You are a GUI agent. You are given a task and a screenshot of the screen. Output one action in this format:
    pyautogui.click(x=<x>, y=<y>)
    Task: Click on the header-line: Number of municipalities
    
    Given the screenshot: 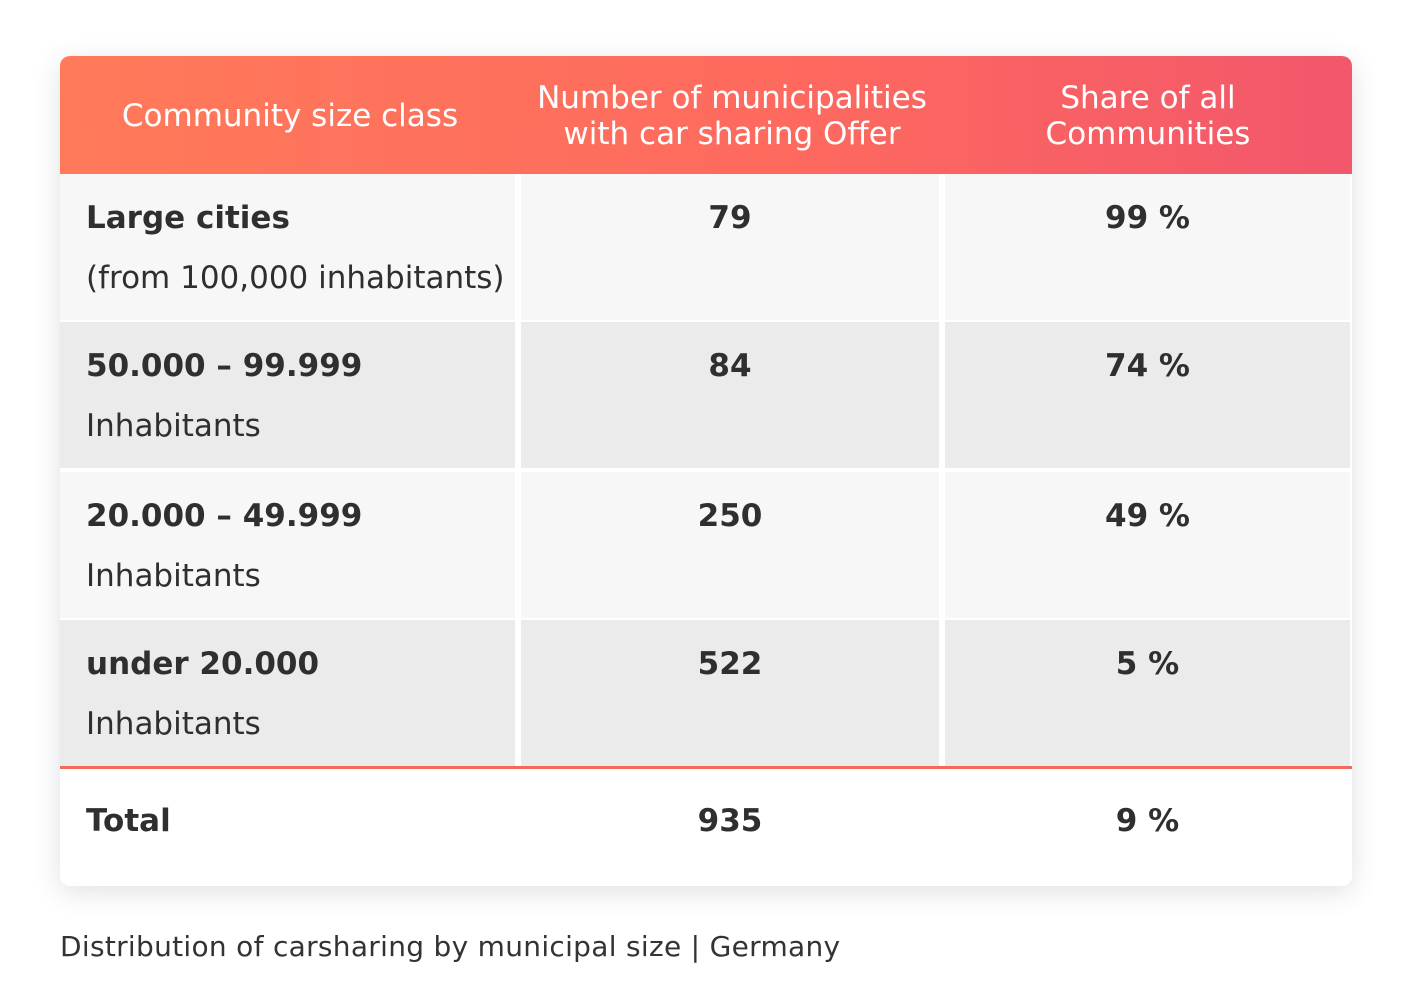 What is the action you would take?
    pyautogui.click(x=732, y=98)
    